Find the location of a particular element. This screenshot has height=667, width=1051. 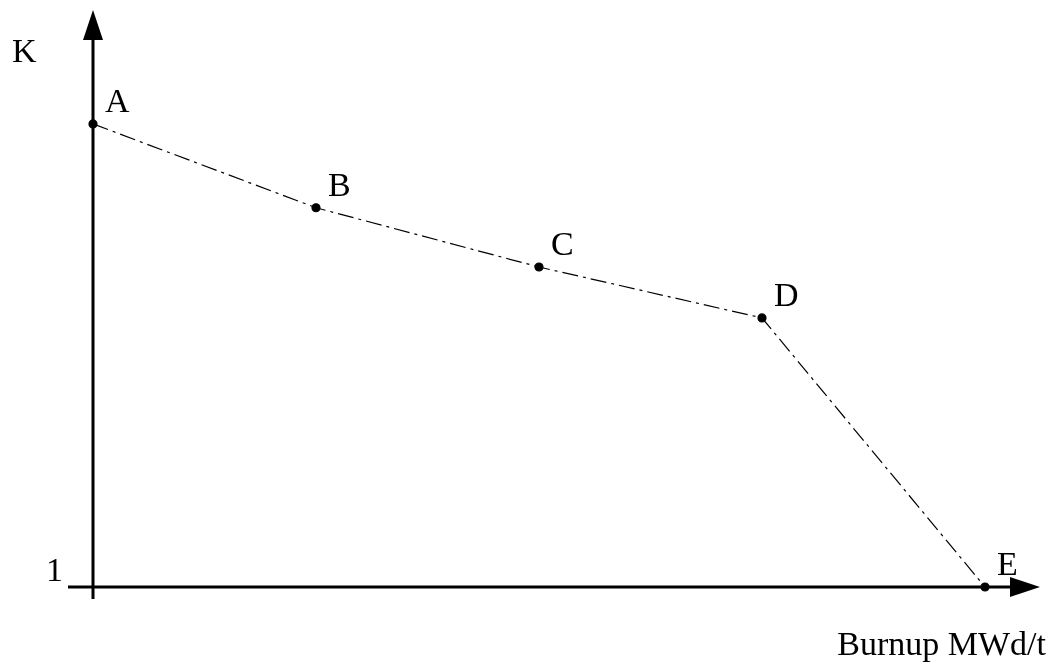

annotation: C is located at coordinates (562, 244).